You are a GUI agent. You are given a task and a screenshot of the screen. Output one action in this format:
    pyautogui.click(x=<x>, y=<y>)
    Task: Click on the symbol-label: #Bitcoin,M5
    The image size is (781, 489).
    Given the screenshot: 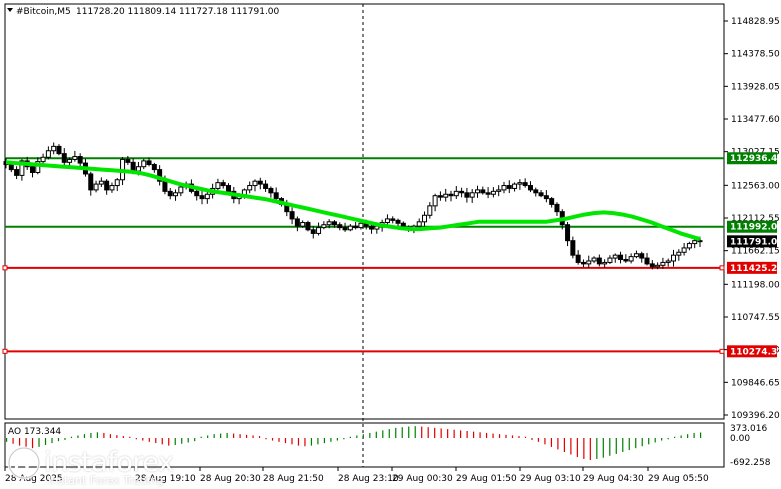 What is the action you would take?
    pyautogui.click(x=43, y=12)
    